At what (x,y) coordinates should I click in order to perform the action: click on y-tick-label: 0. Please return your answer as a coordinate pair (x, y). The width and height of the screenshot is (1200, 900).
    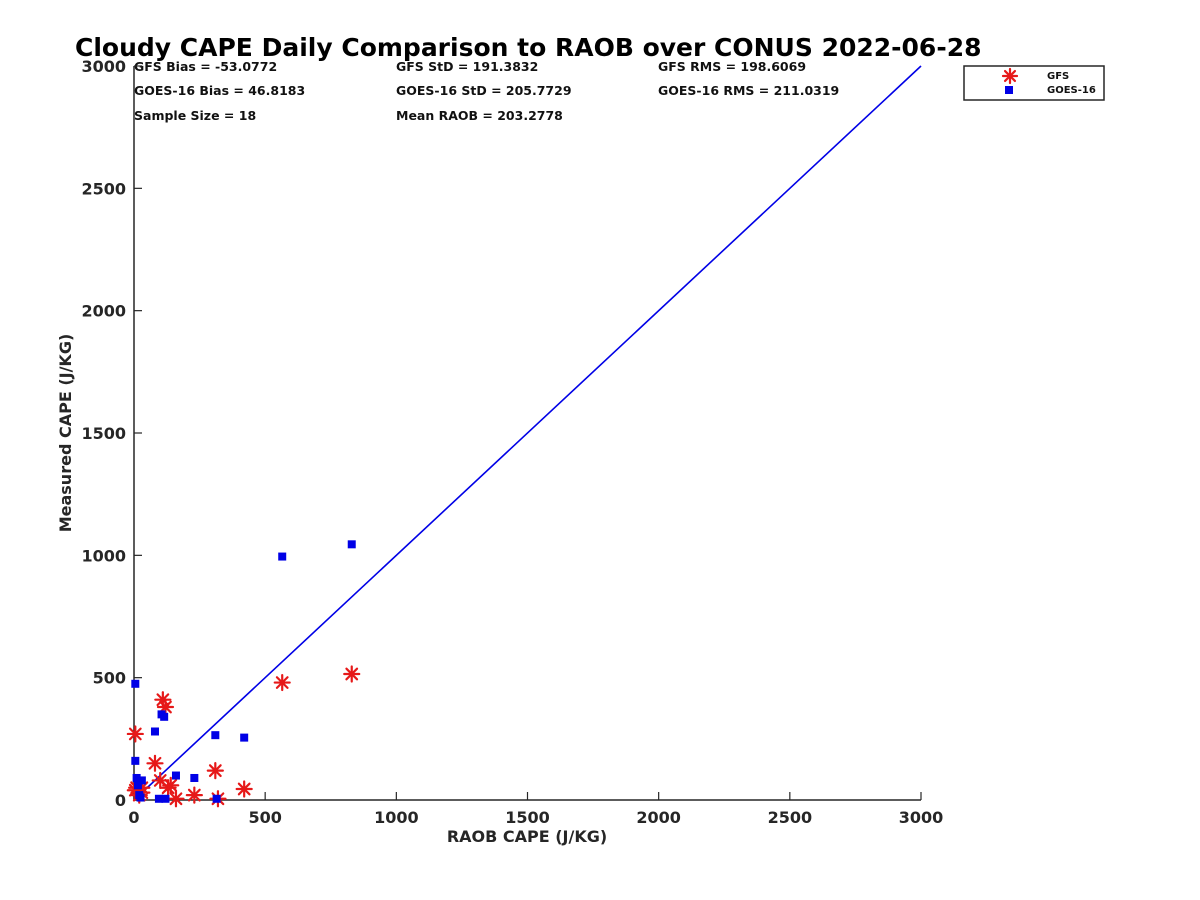
    Looking at the image, I should click on (120, 800).